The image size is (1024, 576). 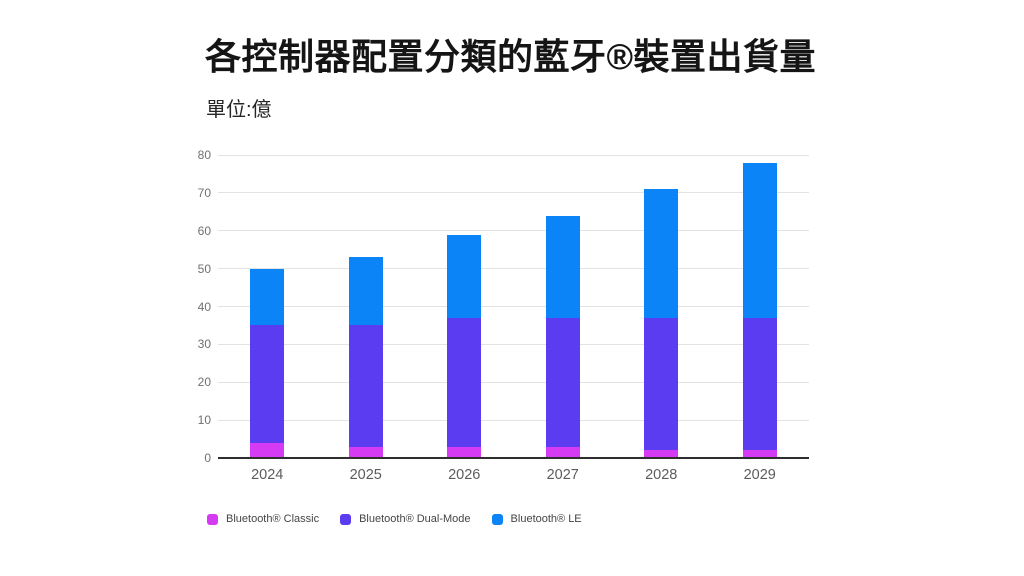 What do you see at coordinates (204, 192) in the screenshot?
I see `y-tick-label: 70` at bounding box center [204, 192].